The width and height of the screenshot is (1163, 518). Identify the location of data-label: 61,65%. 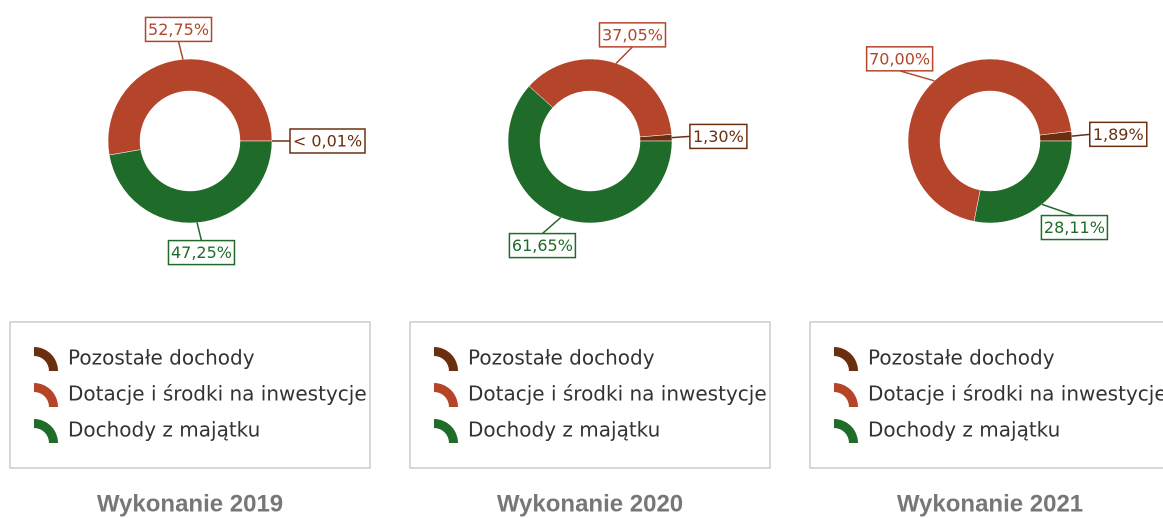
(542, 245).